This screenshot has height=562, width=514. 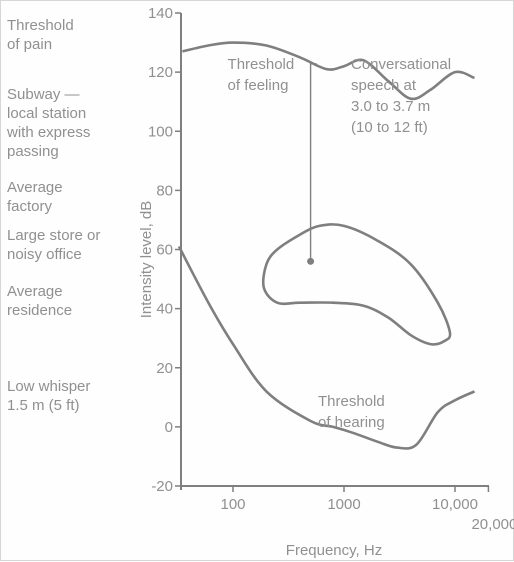 I want to click on speech-leader-line, so click(x=313, y=162).